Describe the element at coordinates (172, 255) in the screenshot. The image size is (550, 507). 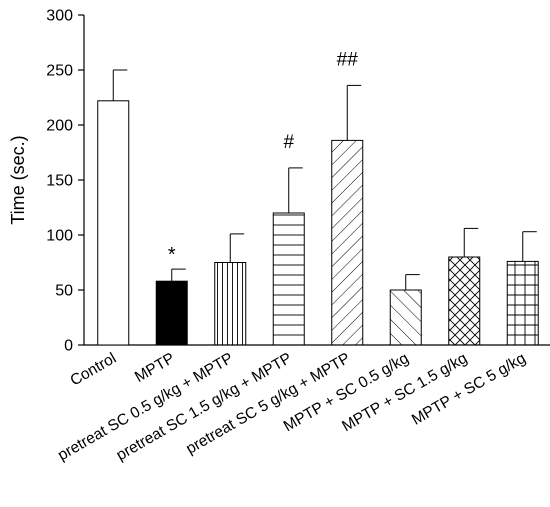
I see `significance-label: *` at that location.